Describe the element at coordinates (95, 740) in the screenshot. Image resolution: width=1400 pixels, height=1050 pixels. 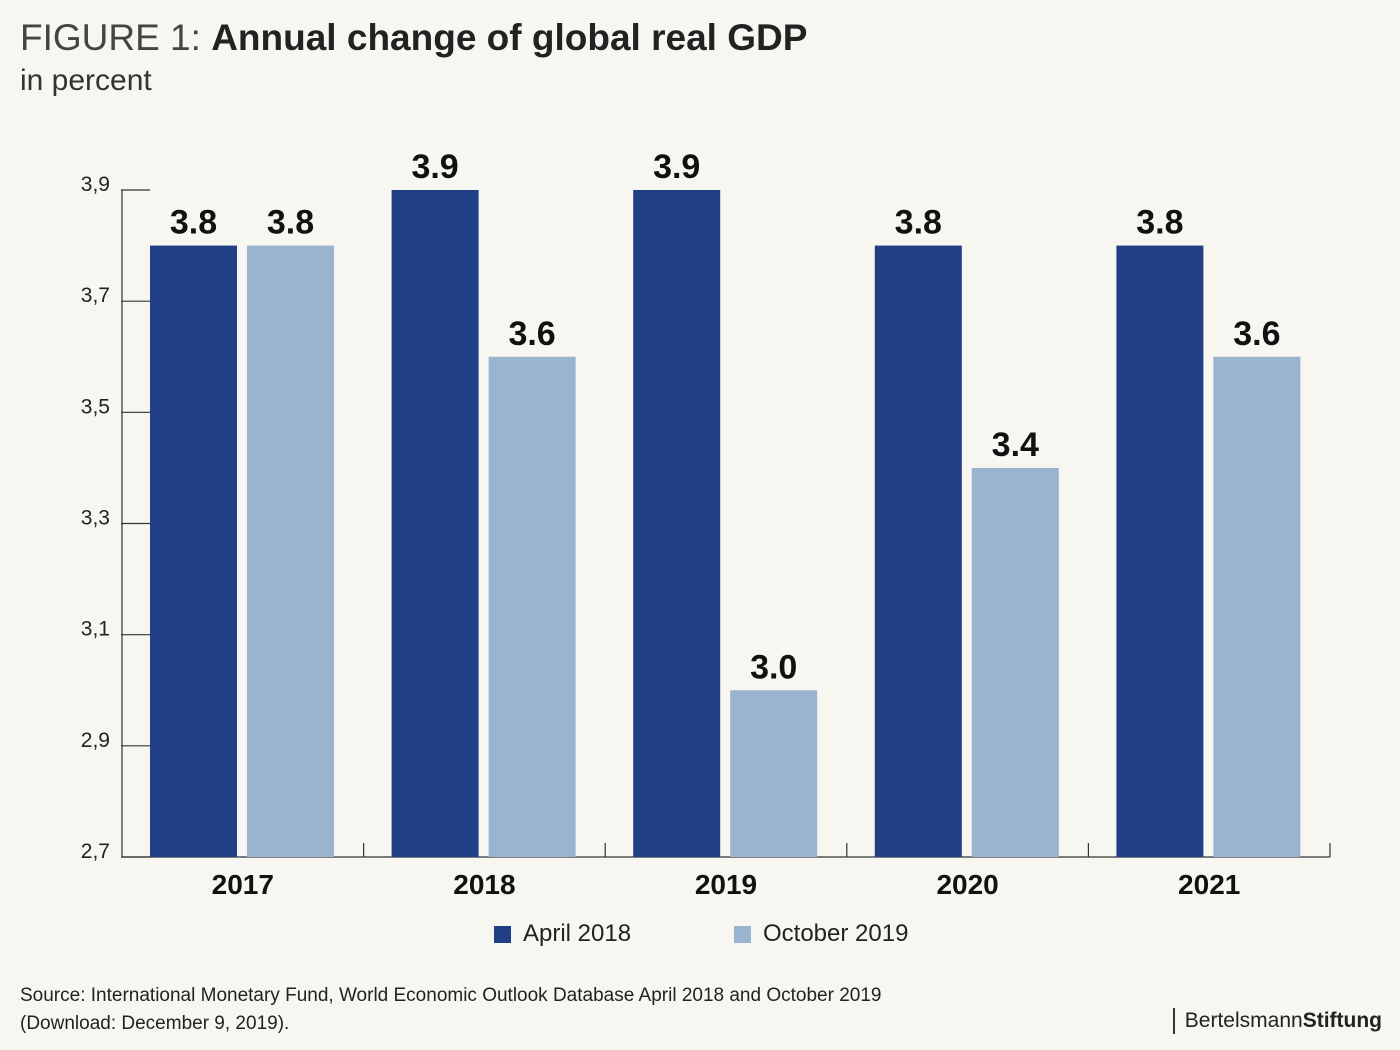
I see `y-tick-label: 2,9` at that location.